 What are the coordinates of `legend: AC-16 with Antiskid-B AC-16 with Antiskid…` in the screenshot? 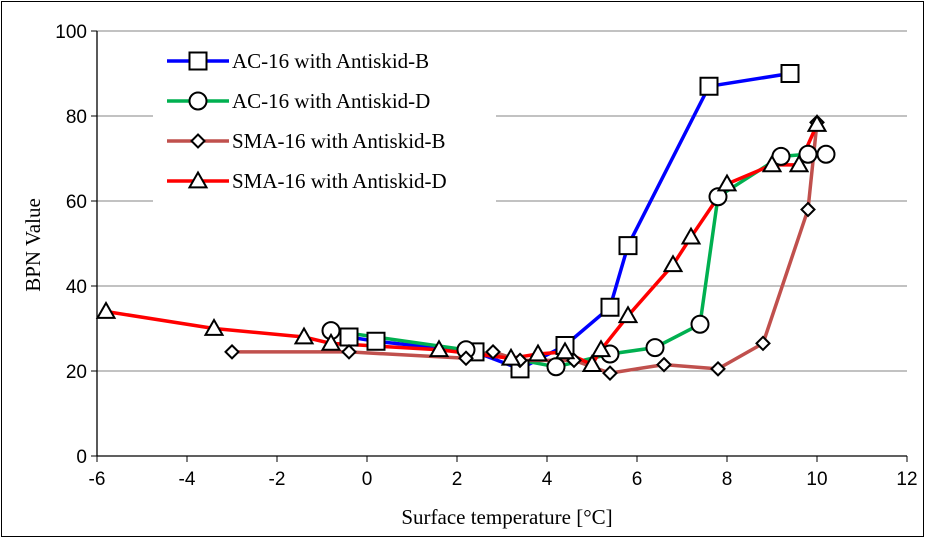 It's located at (324, 120).